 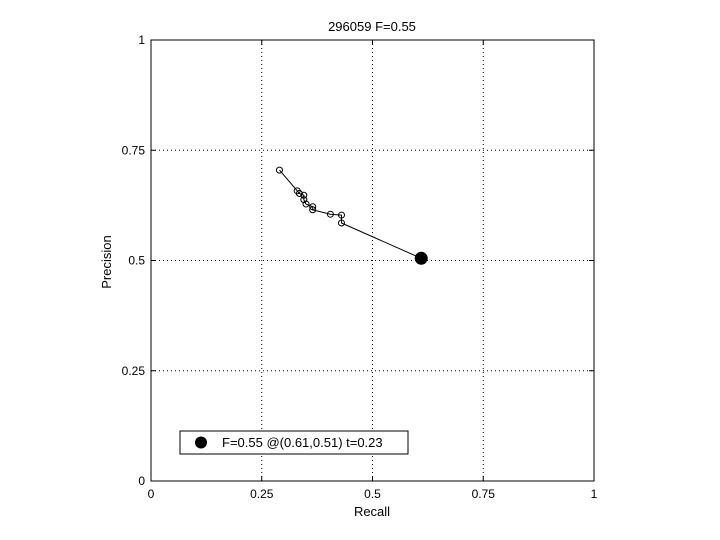 What do you see at coordinates (151, 494) in the screenshot?
I see `x-tick-label: 0` at bounding box center [151, 494].